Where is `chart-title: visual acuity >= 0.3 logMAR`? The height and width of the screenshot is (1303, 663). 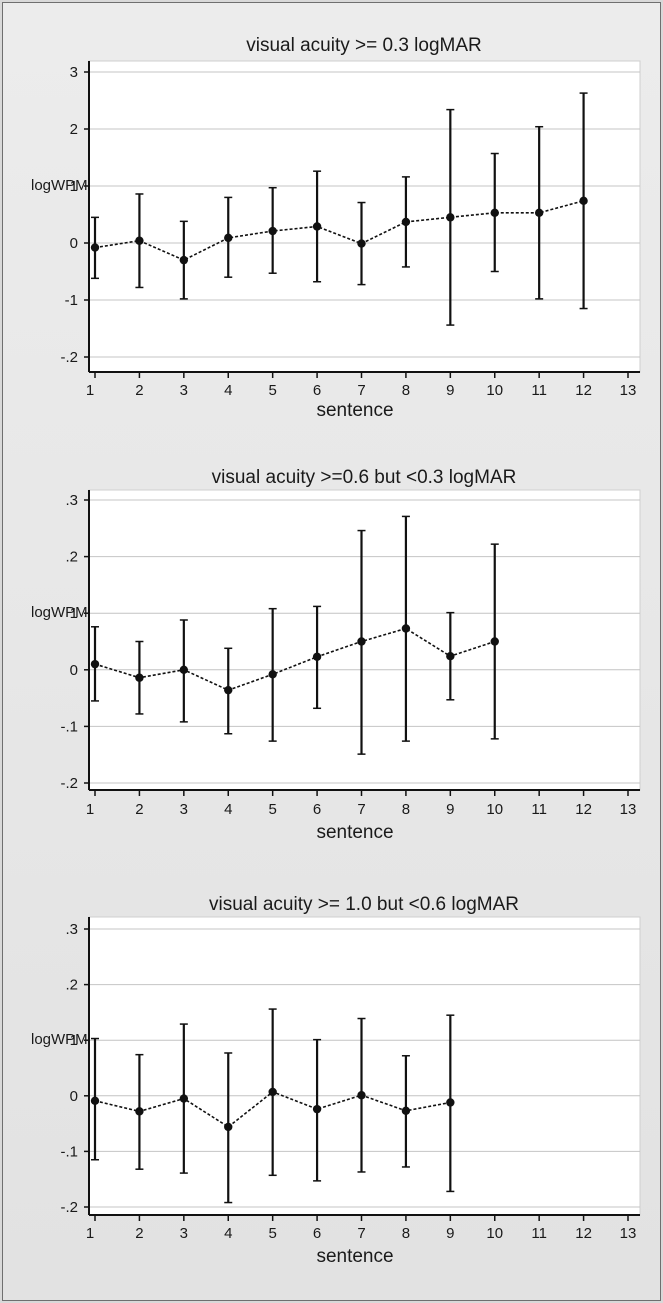 chart-title: visual acuity >= 0.3 logMAR is located at coordinates (364, 45).